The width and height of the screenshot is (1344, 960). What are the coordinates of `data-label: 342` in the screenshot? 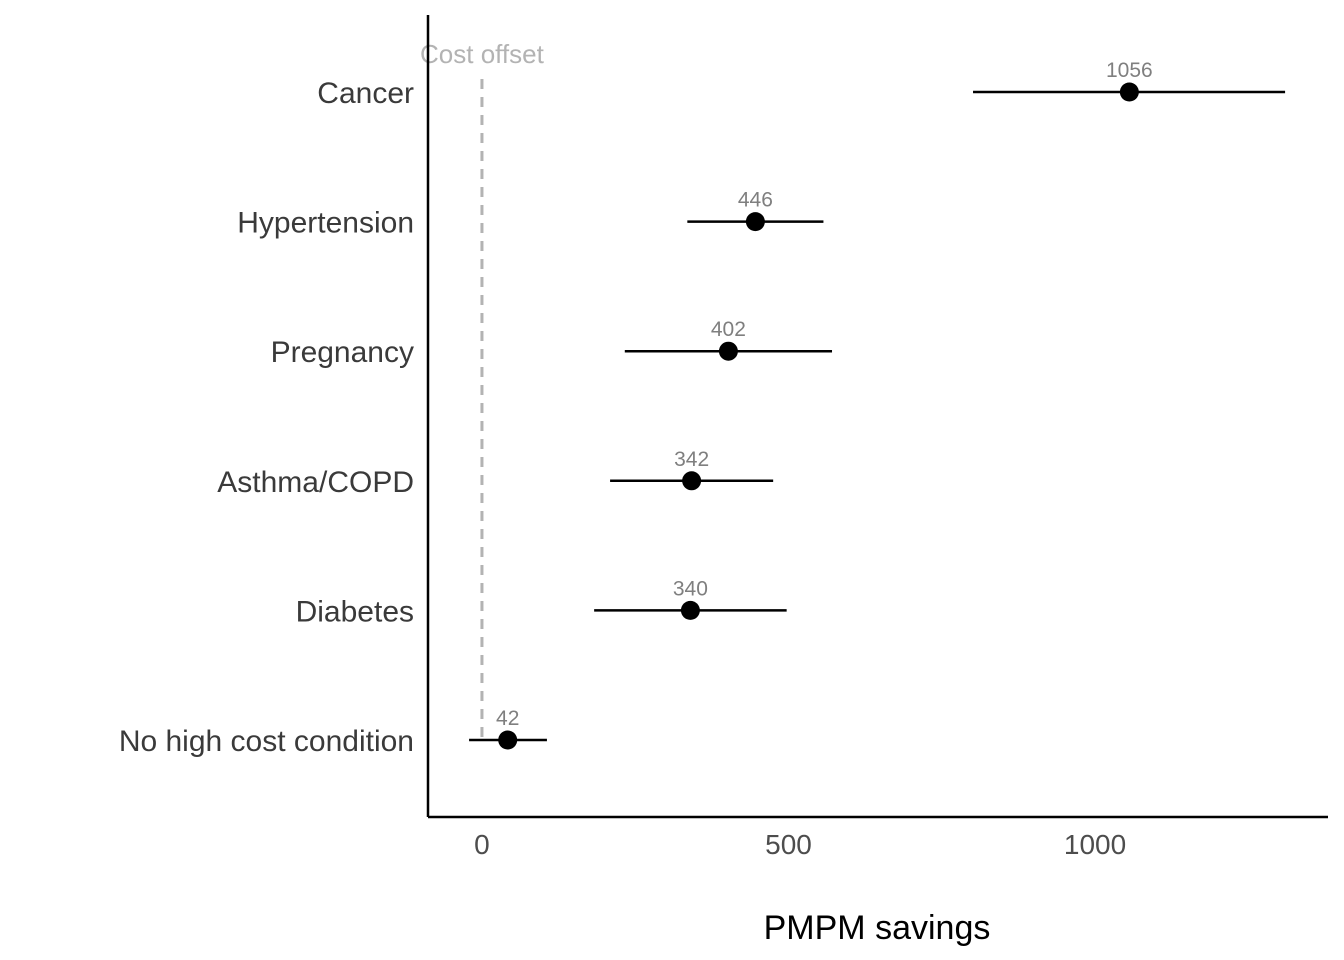 It's located at (691, 459).